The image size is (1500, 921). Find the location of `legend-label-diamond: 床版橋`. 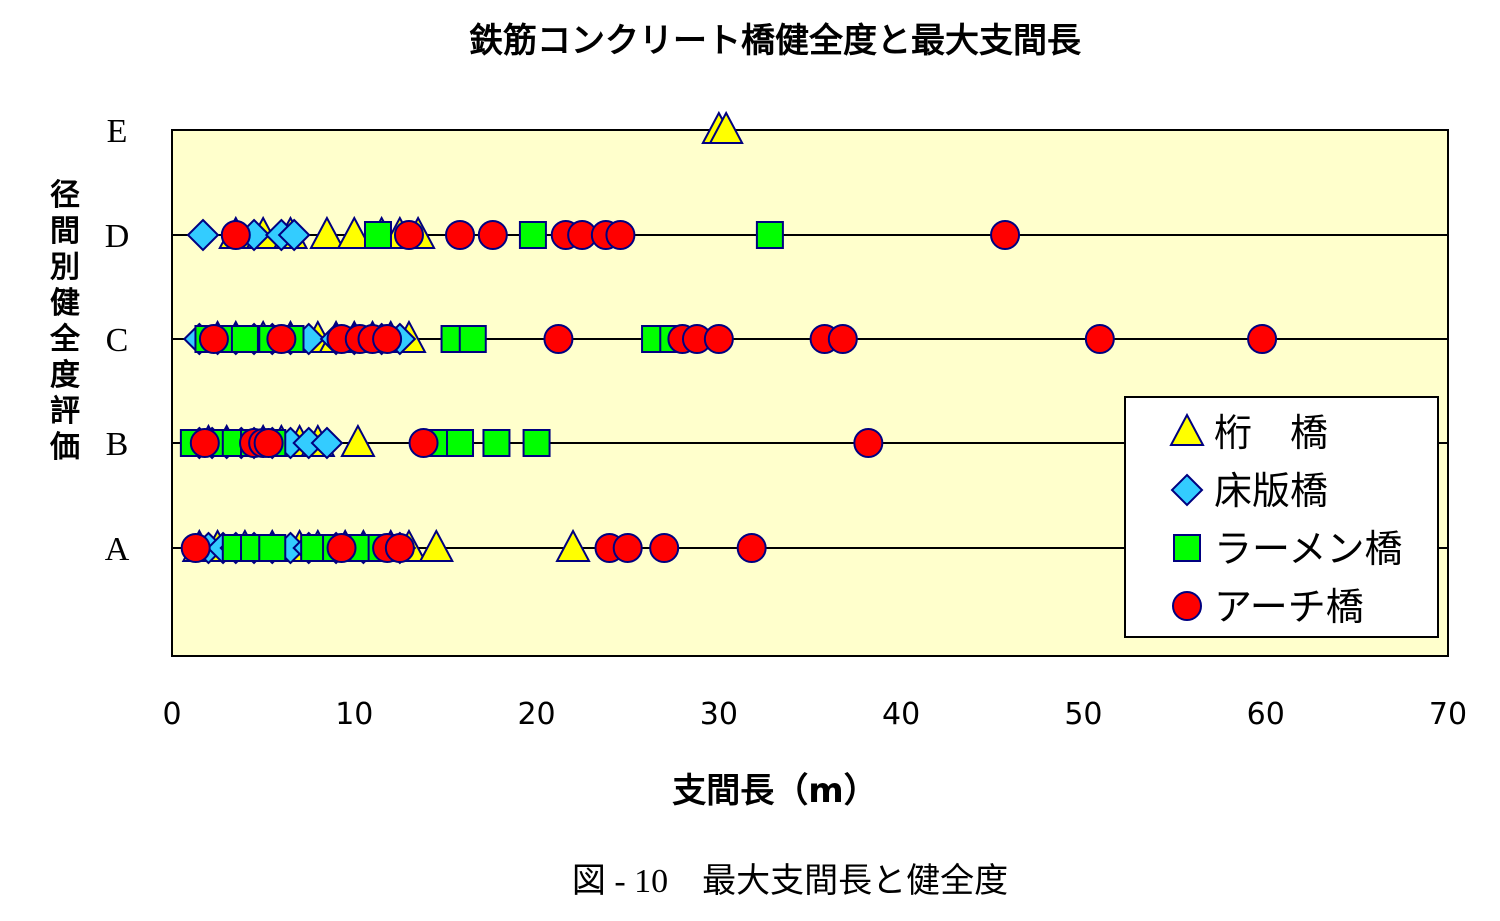

legend-label-diamond: 床版橋 is located at coordinates (1271, 491).